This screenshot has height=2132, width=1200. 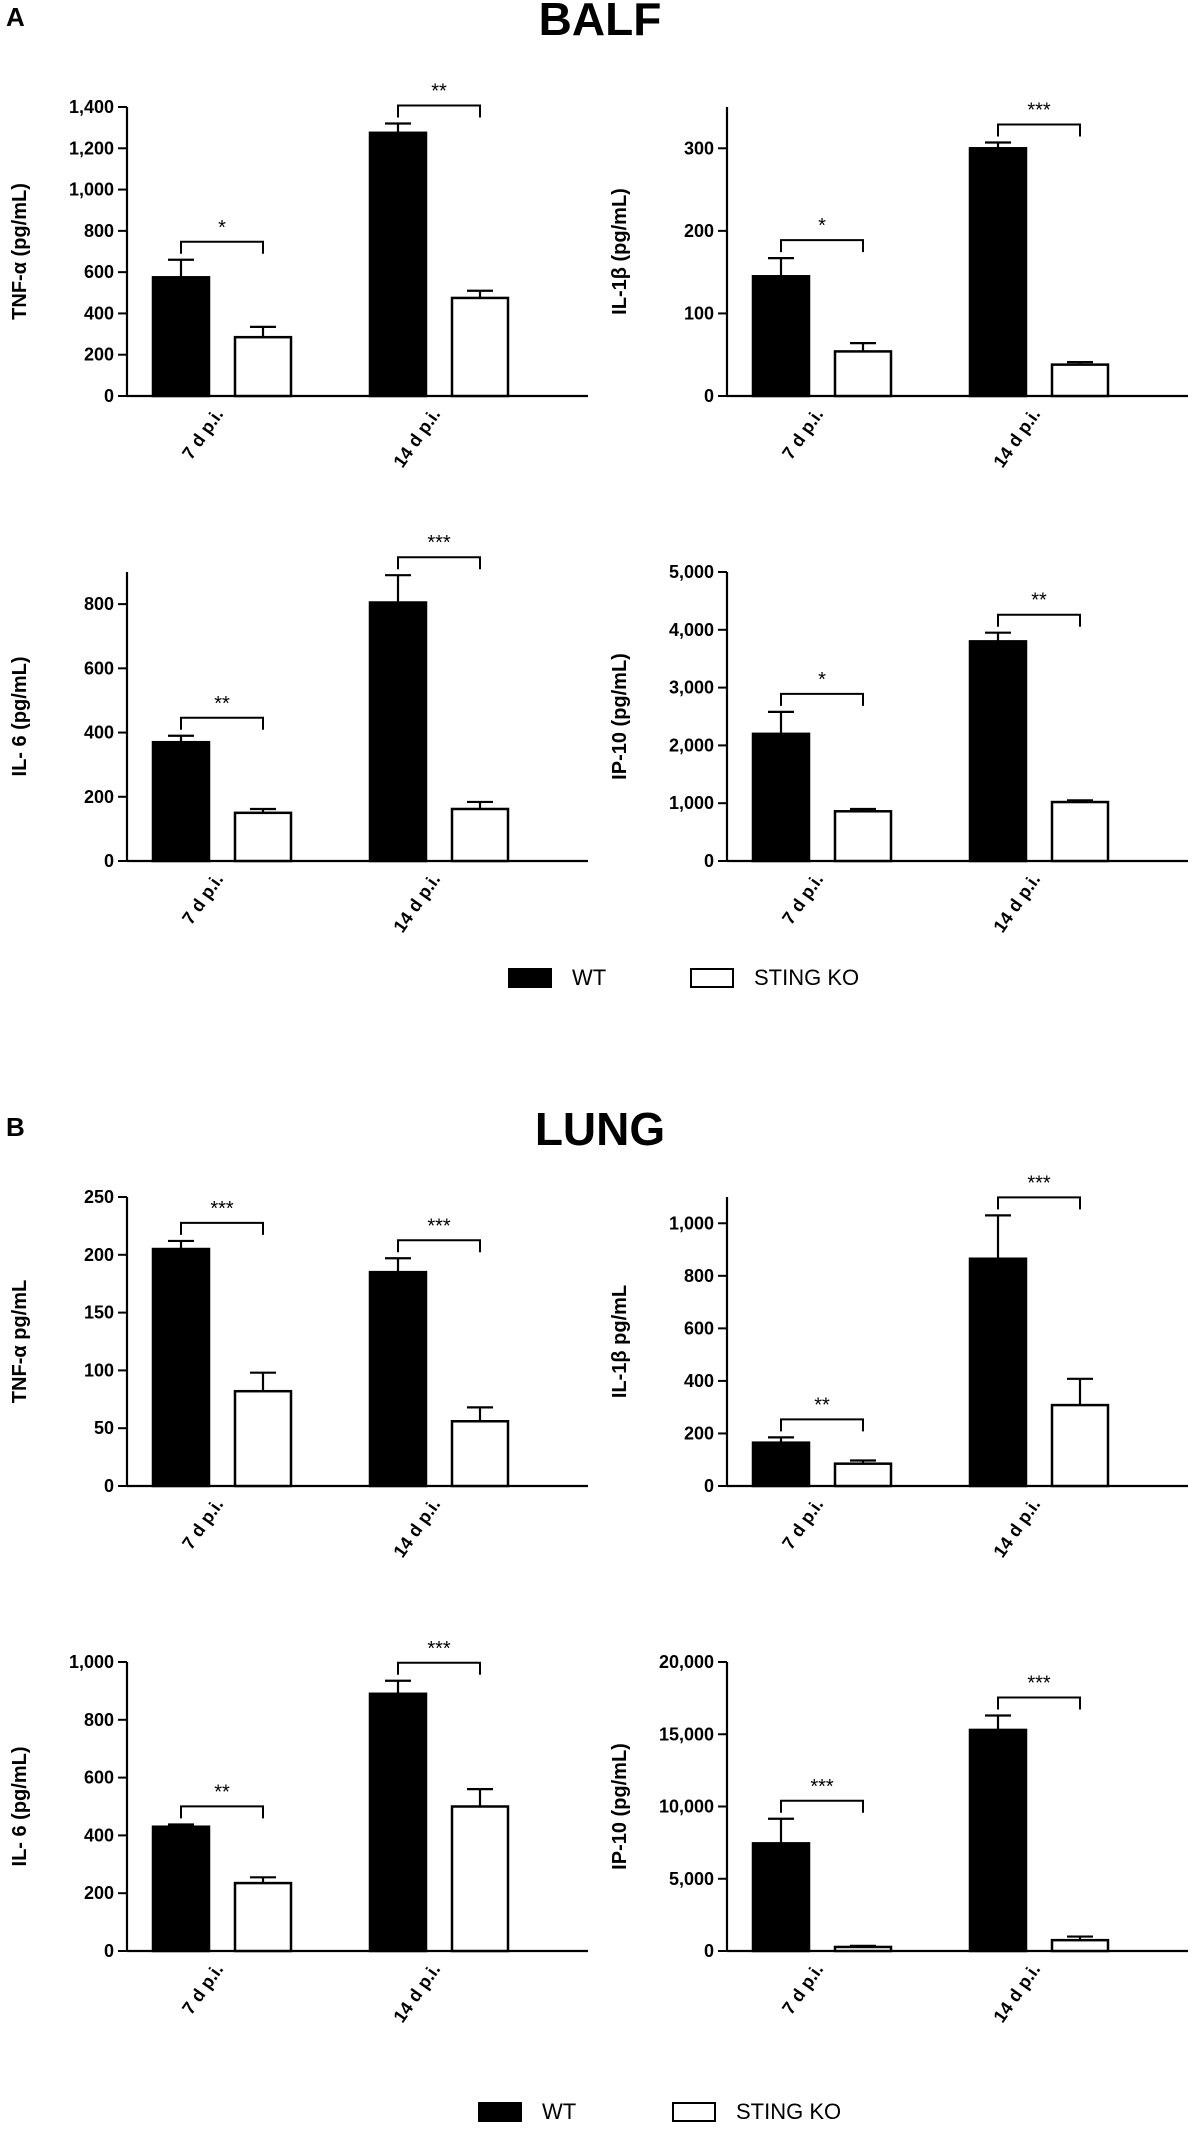 I want to click on section-title-balf: BALF, so click(x=600, y=22).